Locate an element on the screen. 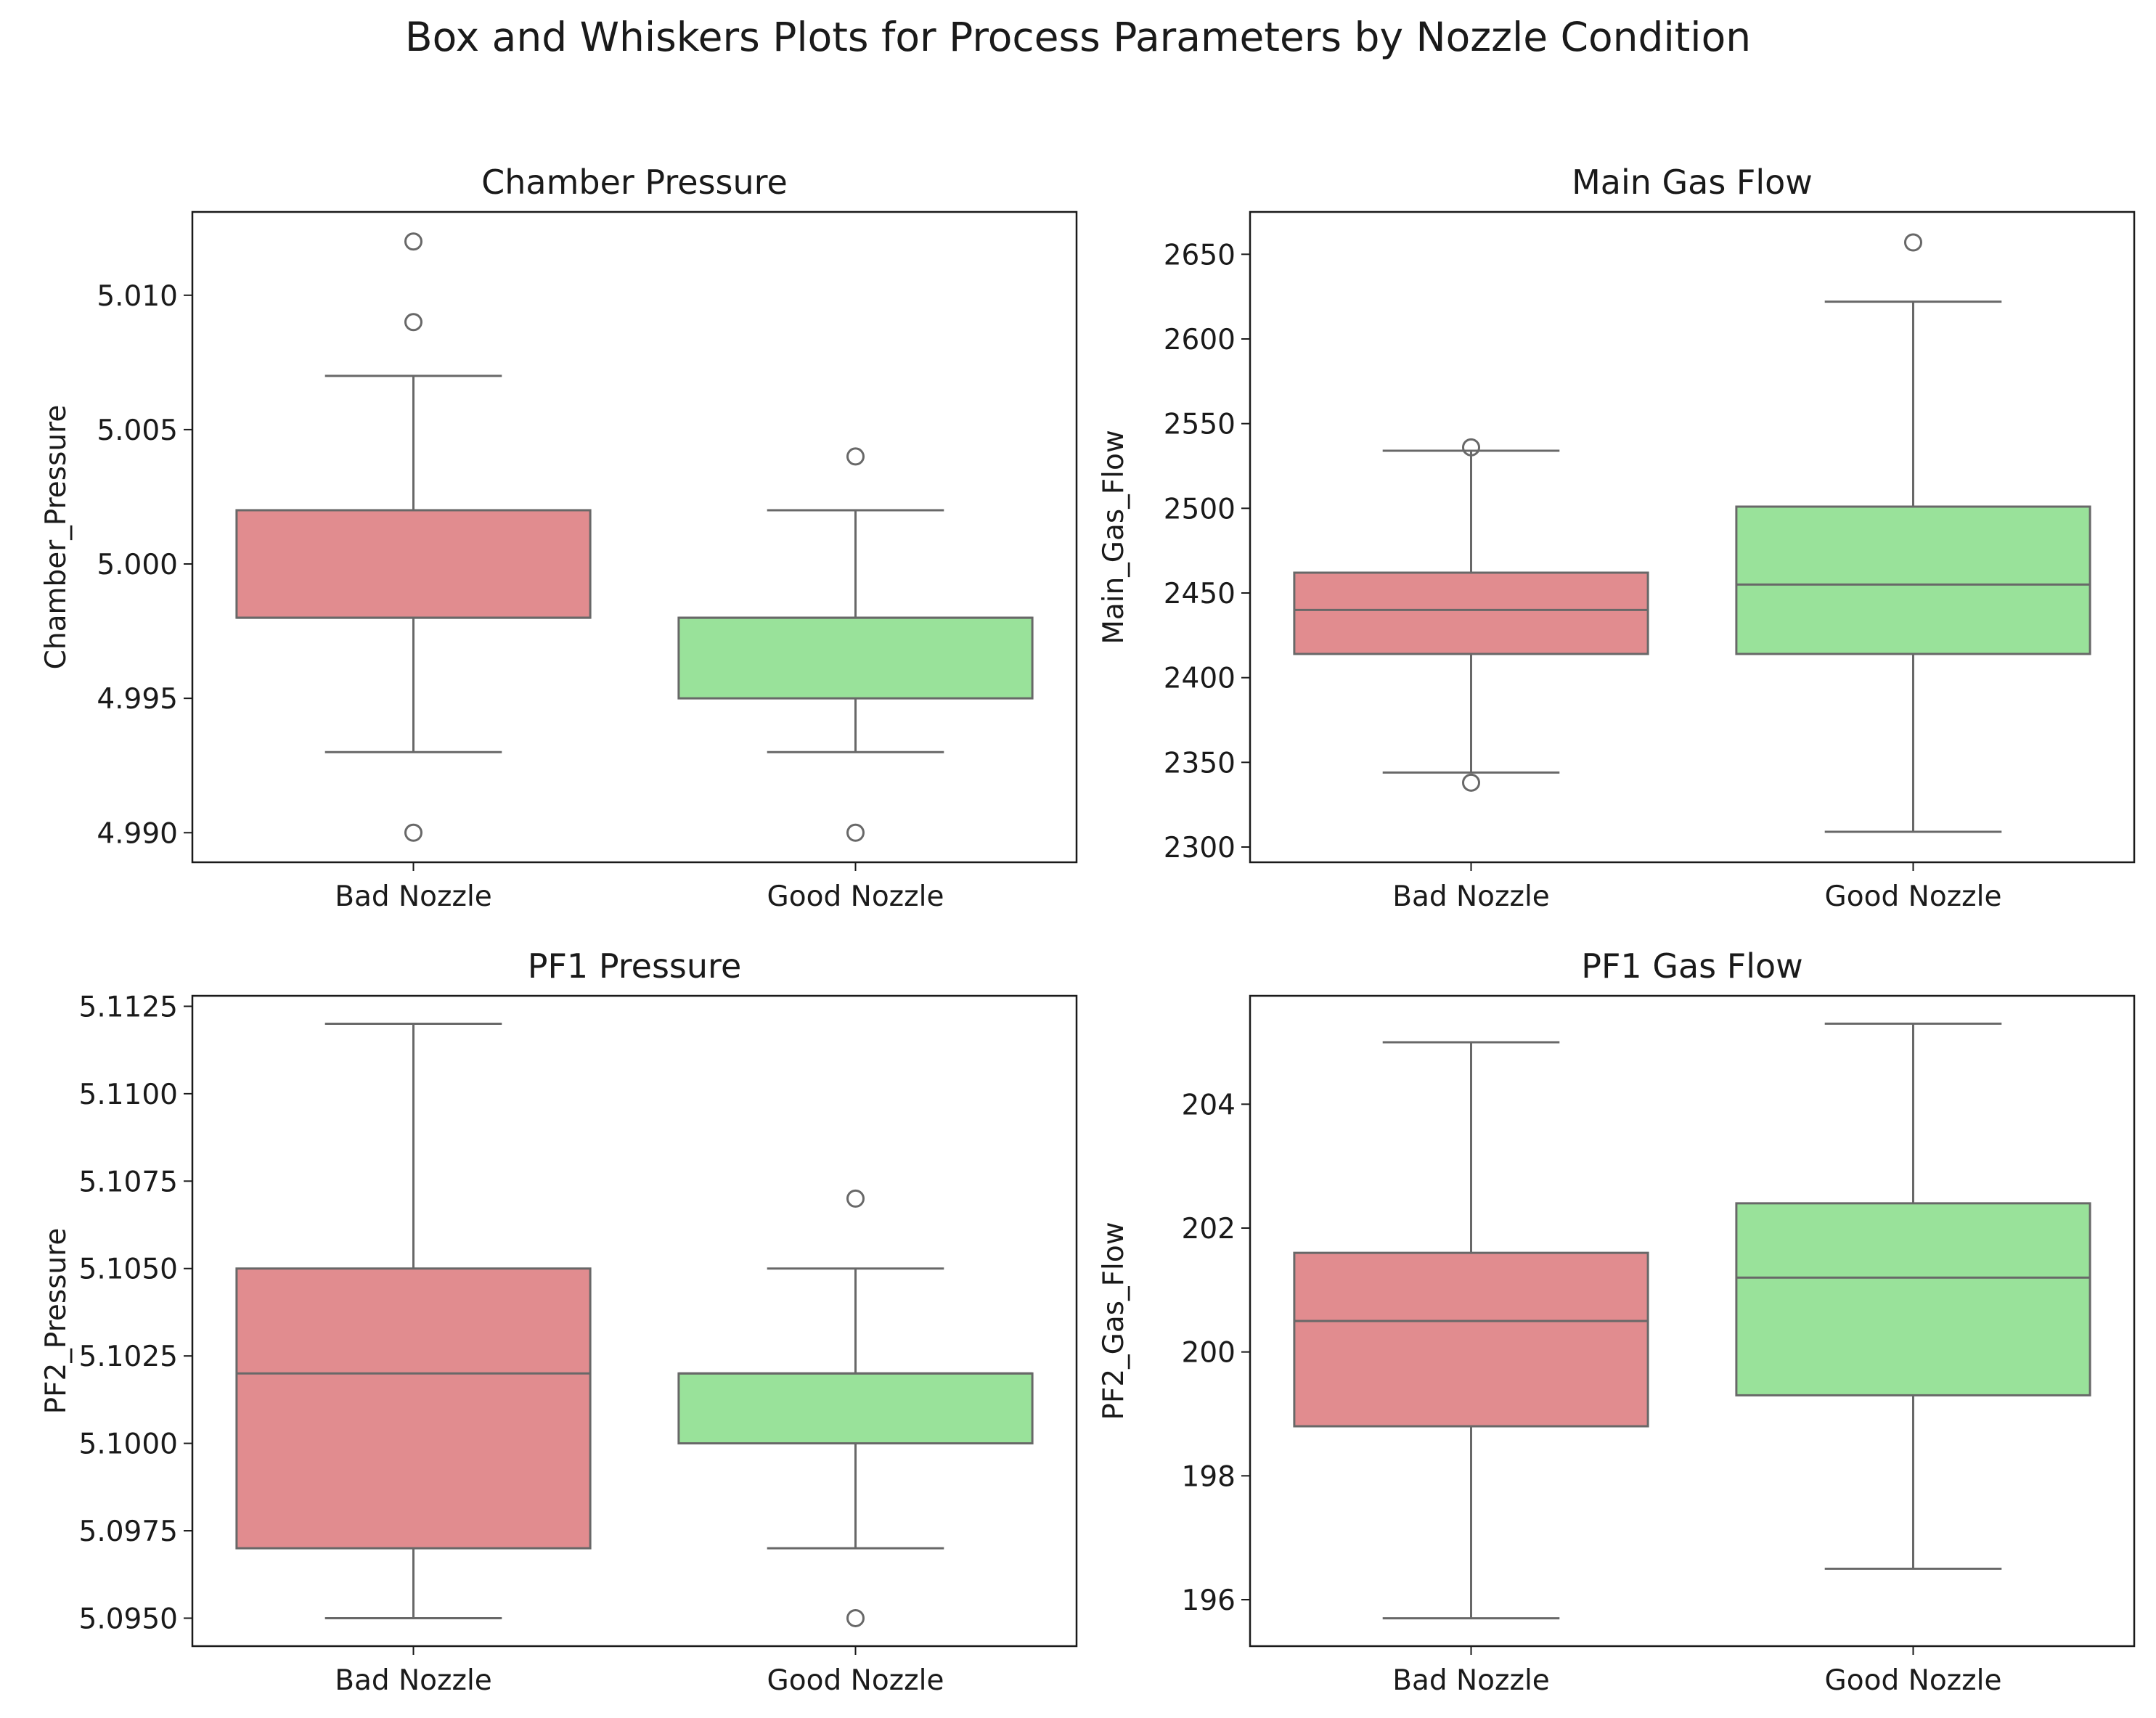 This screenshot has height=1718, width=2156. y-tick-label: 4.990 is located at coordinates (138, 833).